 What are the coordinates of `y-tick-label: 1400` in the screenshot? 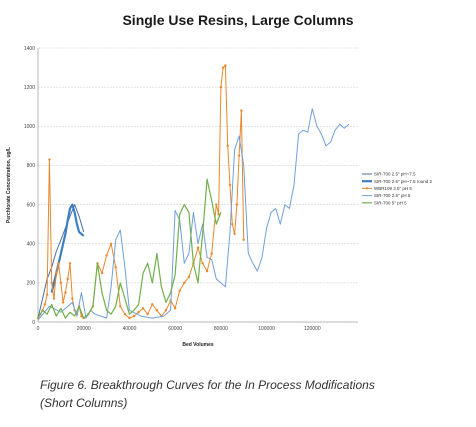 It's located at (29, 49).